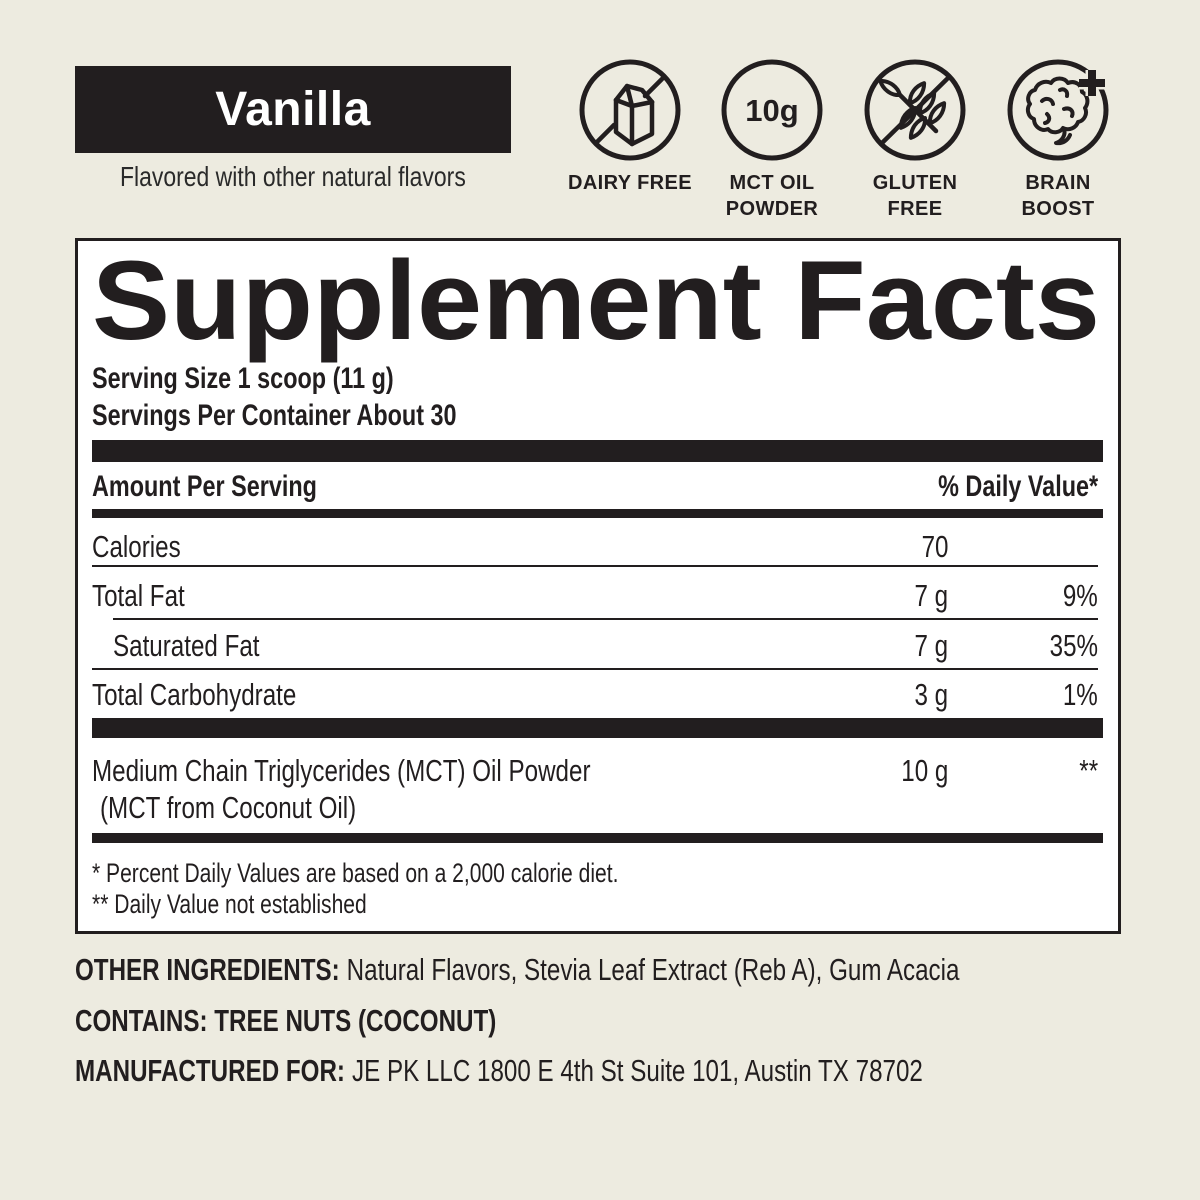 This screenshot has width=1200, height=1200. Describe the element at coordinates (138, 595) in the screenshot. I see `nutrient-name: Total Fat` at that location.